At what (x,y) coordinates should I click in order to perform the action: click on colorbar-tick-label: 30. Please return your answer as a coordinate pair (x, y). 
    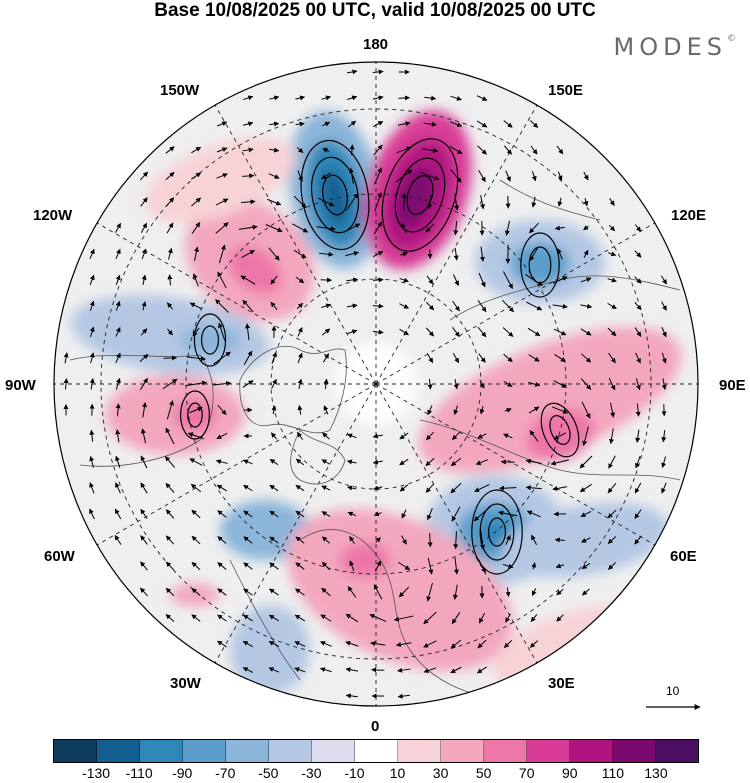
    Looking at the image, I should click on (440, 773).